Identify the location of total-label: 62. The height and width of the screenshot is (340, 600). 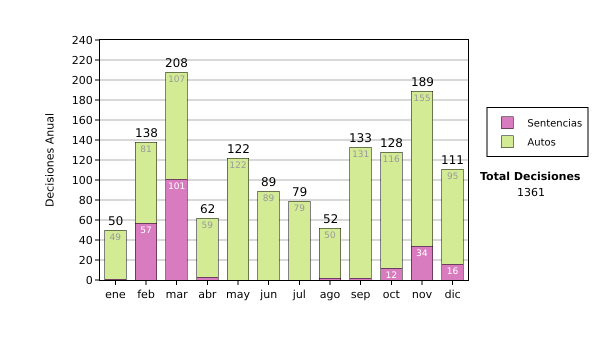
(208, 209).